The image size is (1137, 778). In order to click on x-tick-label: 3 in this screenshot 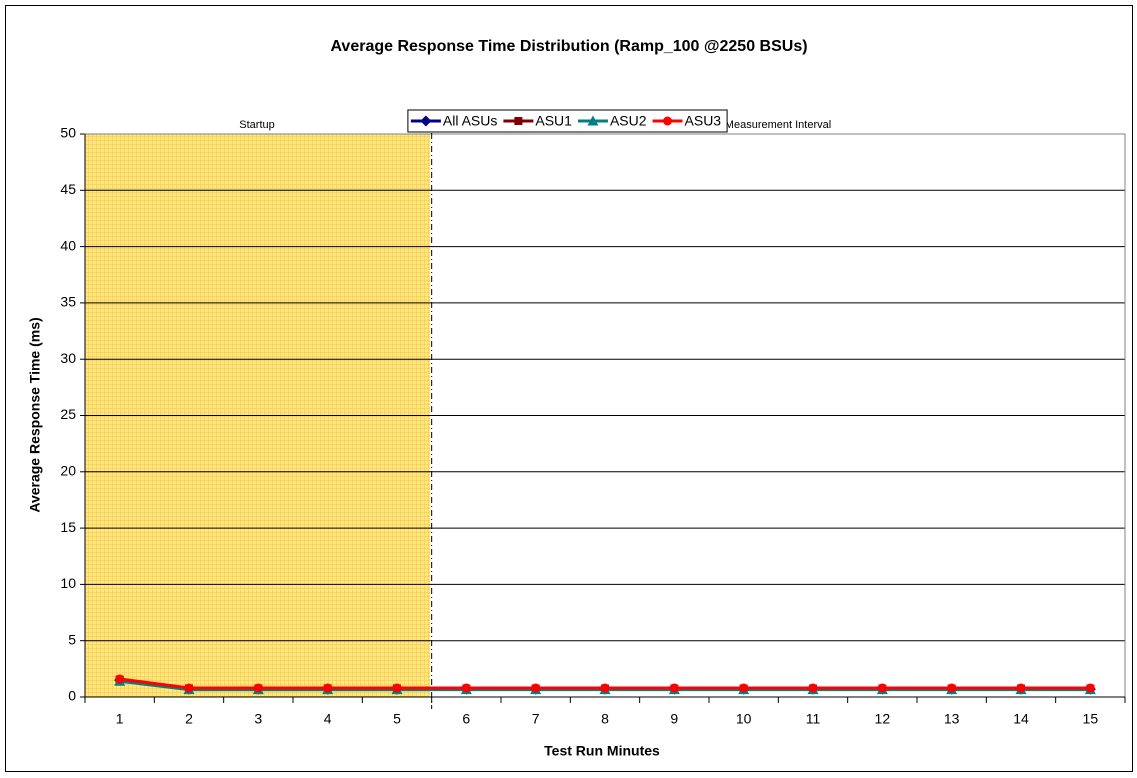, I will do `click(258, 719)`.